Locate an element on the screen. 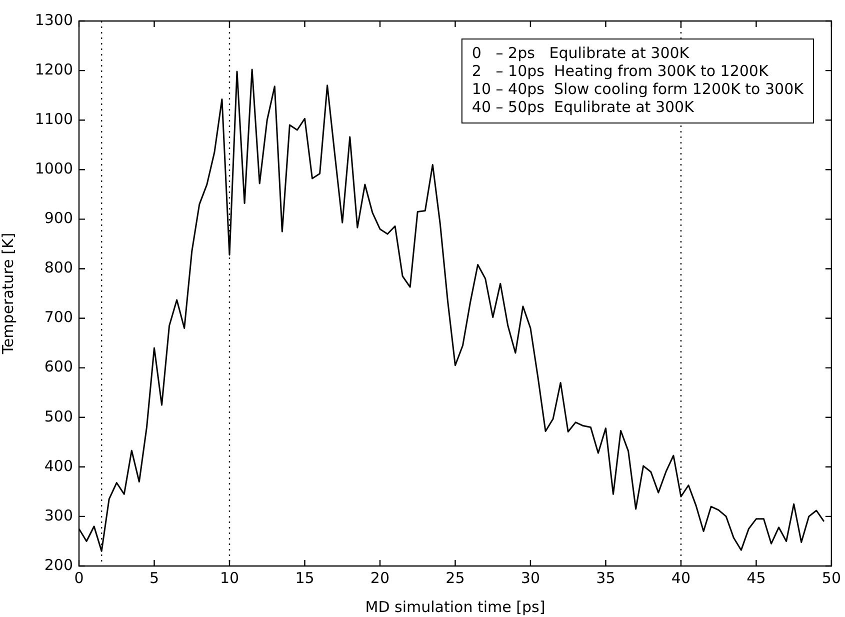  annotation: 40 – 50ps Equlibrate at 300K is located at coordinates (584, 107).